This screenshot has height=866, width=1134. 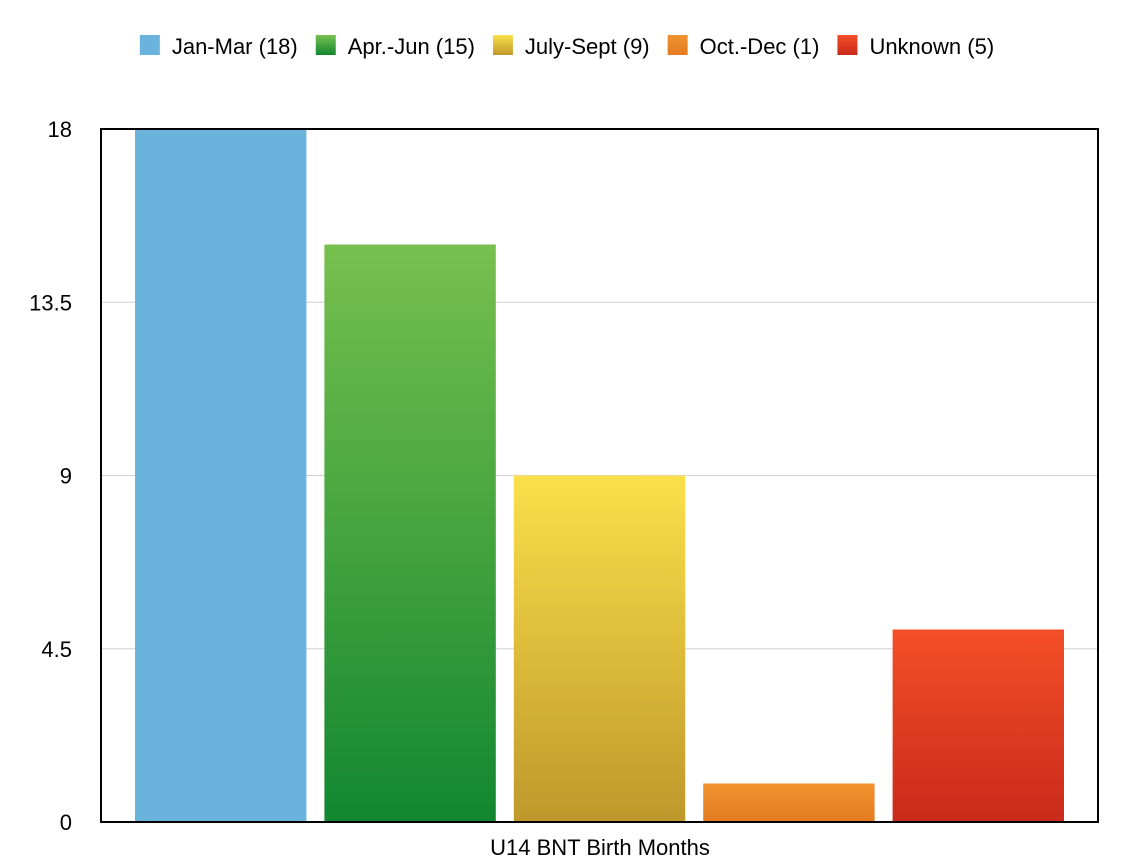 I want to click on legend-label: July-Sept (9), so click(x=587, y=46).